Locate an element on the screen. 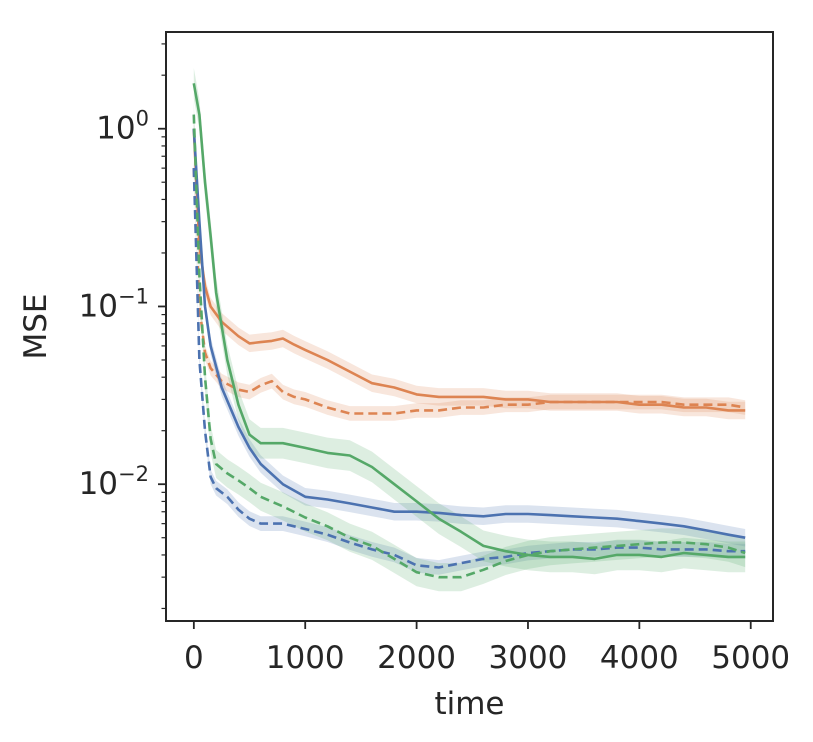  x-tick-label: 3000 is located at coordinates (528, 658).